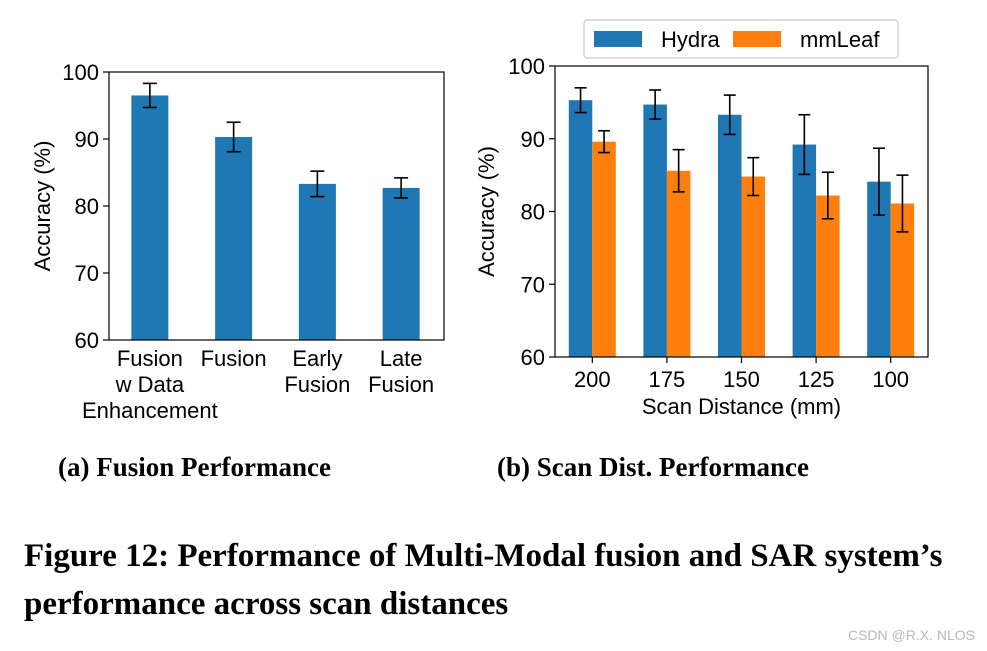  What do you see at coordinates (890, 379) in the screenshot?
I see `xtick-b-4: 100` at bounding box center [890, 379].